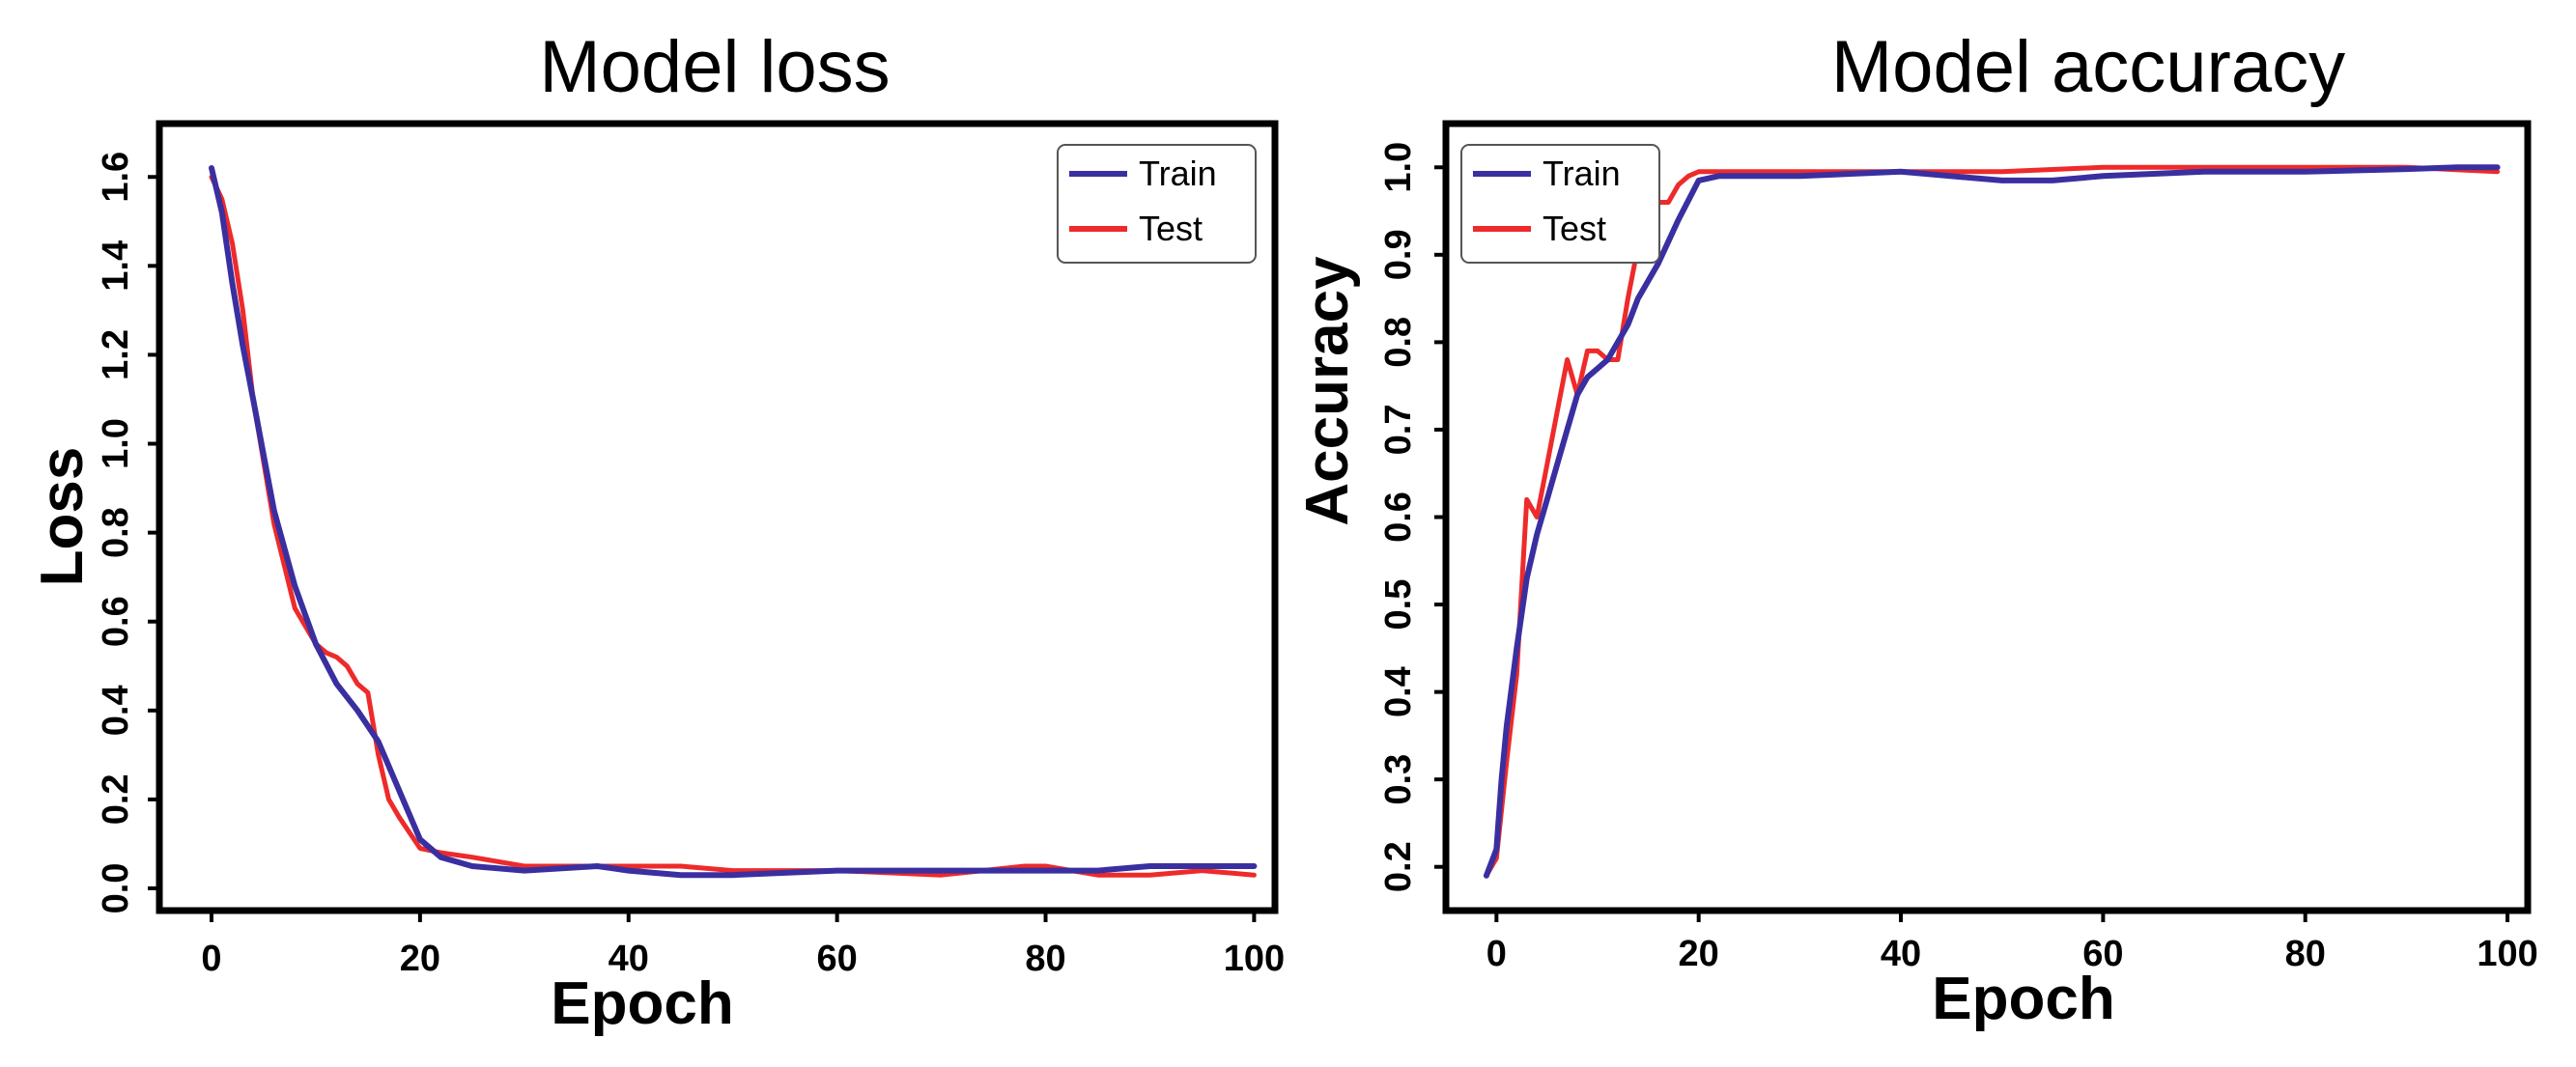  I want to click on y-tick-label: 0.5, so click(1398, 605).